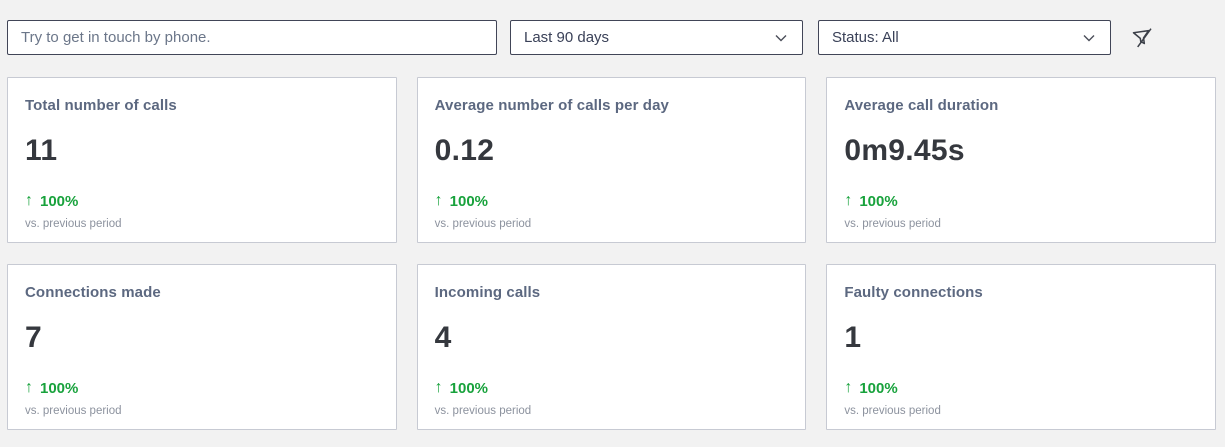 This screenshot has width=1225, height=447. What do you see at coordinates (904, 150) in the screenshot?
I see `stat-card-value: 0m9.45s` at bounding box center [904, 150].